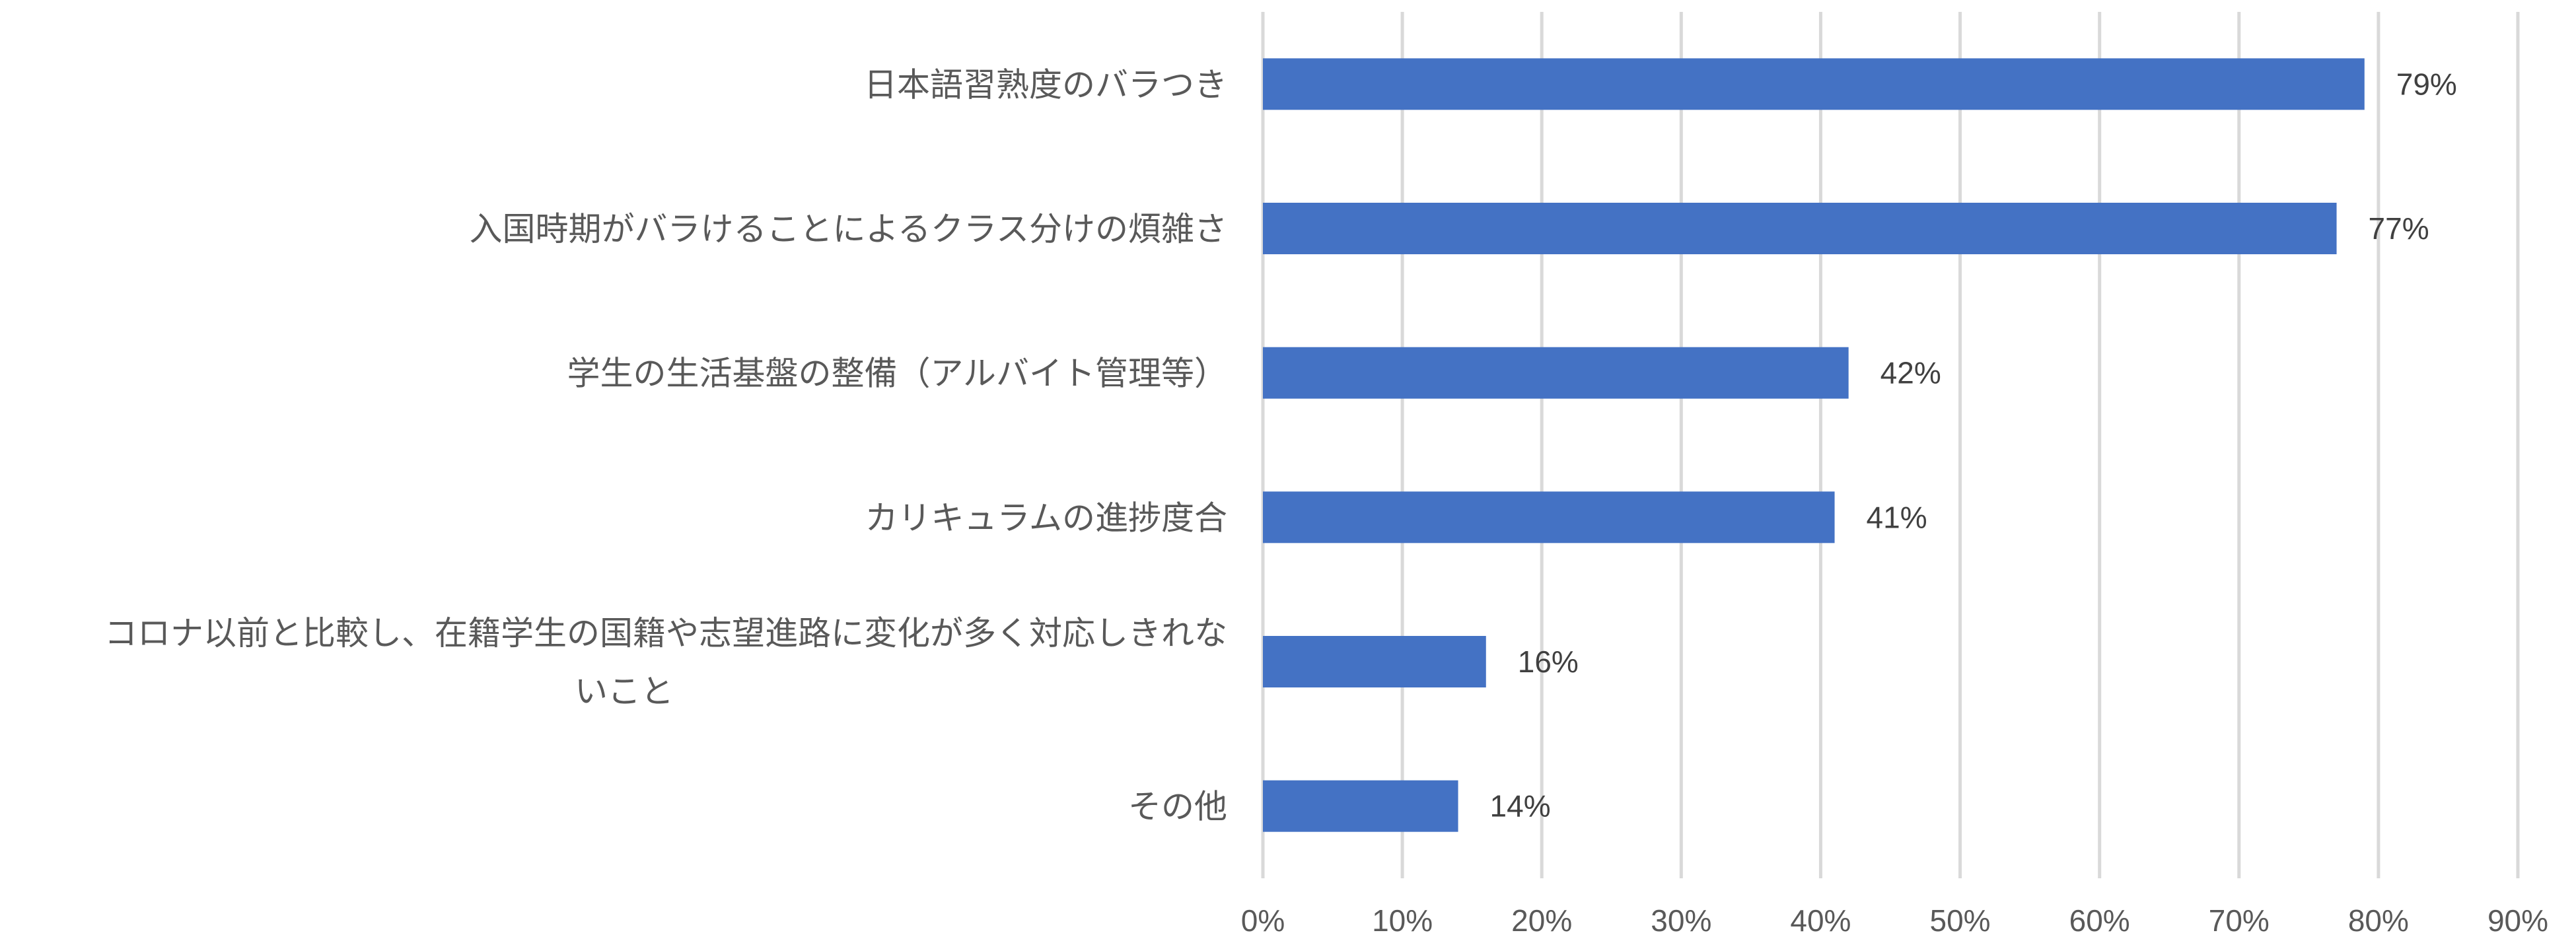 The image size is (2576, 943). I want to click on x-tick-label: 80%, so click(2378, 920).